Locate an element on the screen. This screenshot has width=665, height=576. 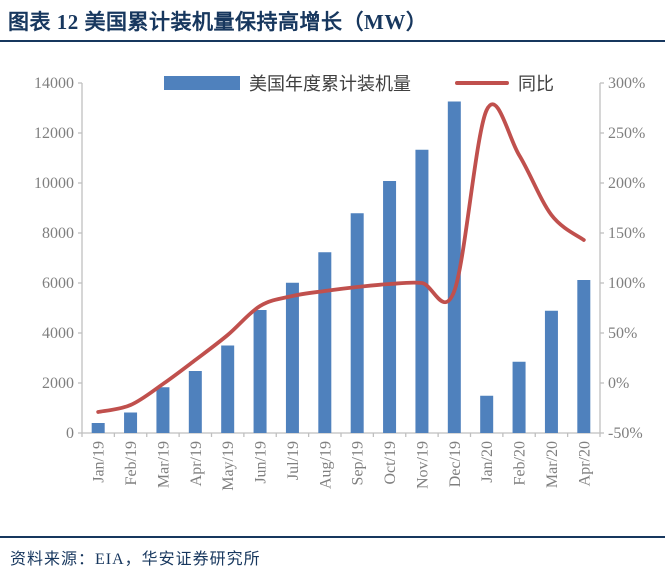
legend-line-label: 同比 is located at coordinates (536, 84).